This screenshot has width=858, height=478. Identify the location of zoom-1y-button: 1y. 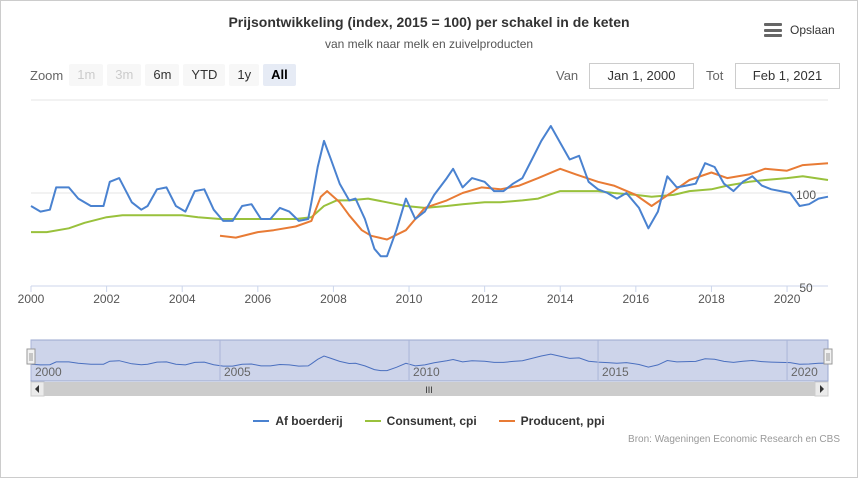
(244, 75).